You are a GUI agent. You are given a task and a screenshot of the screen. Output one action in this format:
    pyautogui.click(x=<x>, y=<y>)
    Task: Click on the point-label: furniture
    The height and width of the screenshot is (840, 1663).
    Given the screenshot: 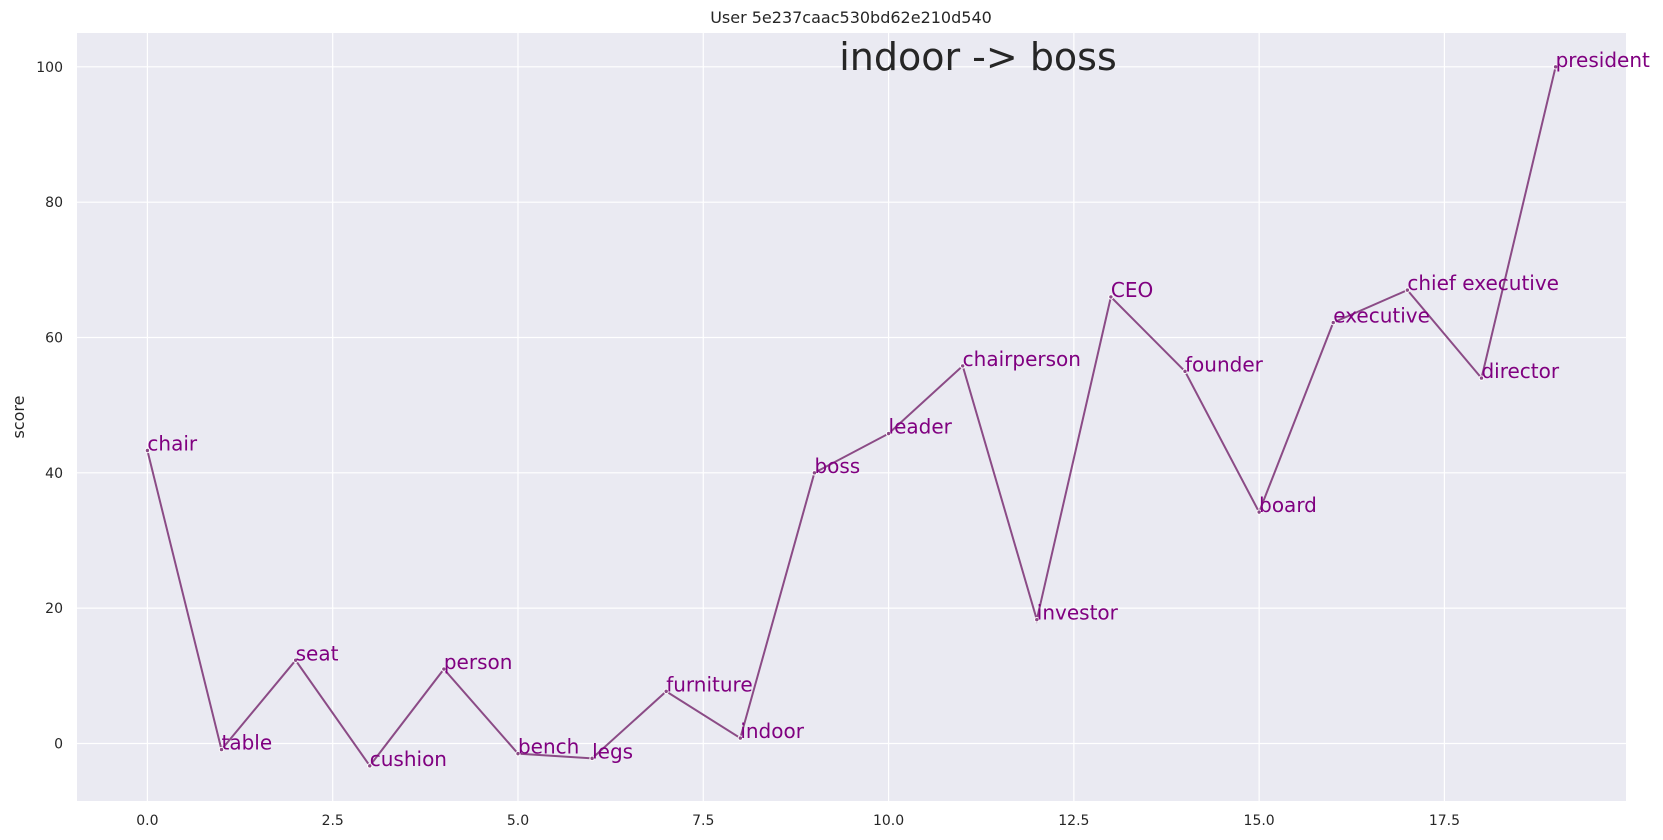 What is the action you would take?
    pyautogui.click(x=709, y=684)
    